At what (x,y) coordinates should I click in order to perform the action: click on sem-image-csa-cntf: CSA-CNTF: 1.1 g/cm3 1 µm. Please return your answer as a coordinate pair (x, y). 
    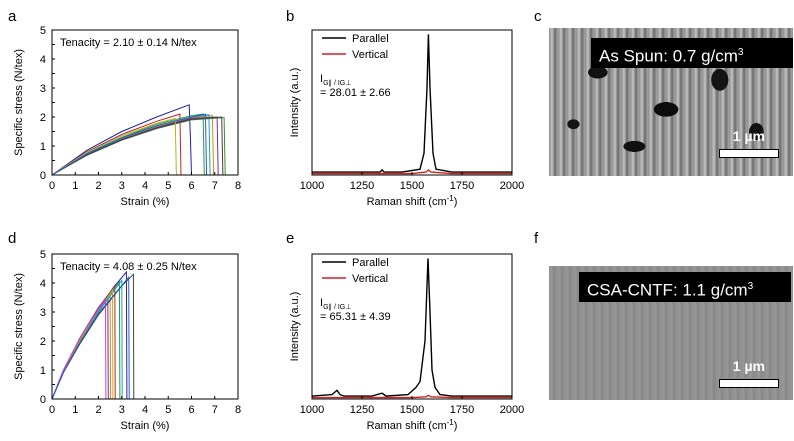
    Looking at the image, I should click on (671, 333).